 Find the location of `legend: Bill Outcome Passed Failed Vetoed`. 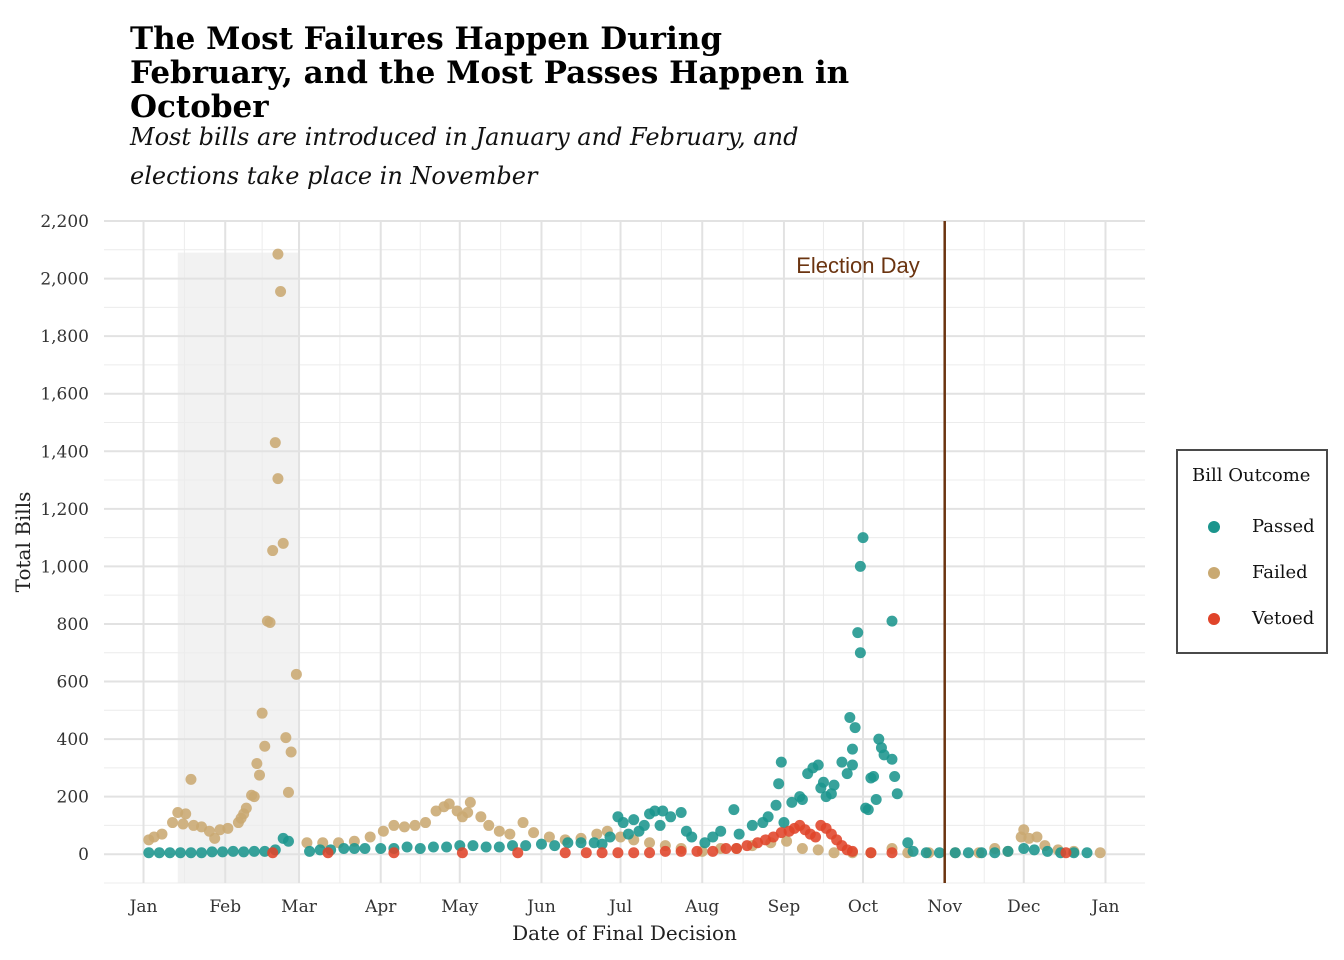

legend: Bill Outcome Passed Failed Vetoed is located at coordinates (1252, 551).